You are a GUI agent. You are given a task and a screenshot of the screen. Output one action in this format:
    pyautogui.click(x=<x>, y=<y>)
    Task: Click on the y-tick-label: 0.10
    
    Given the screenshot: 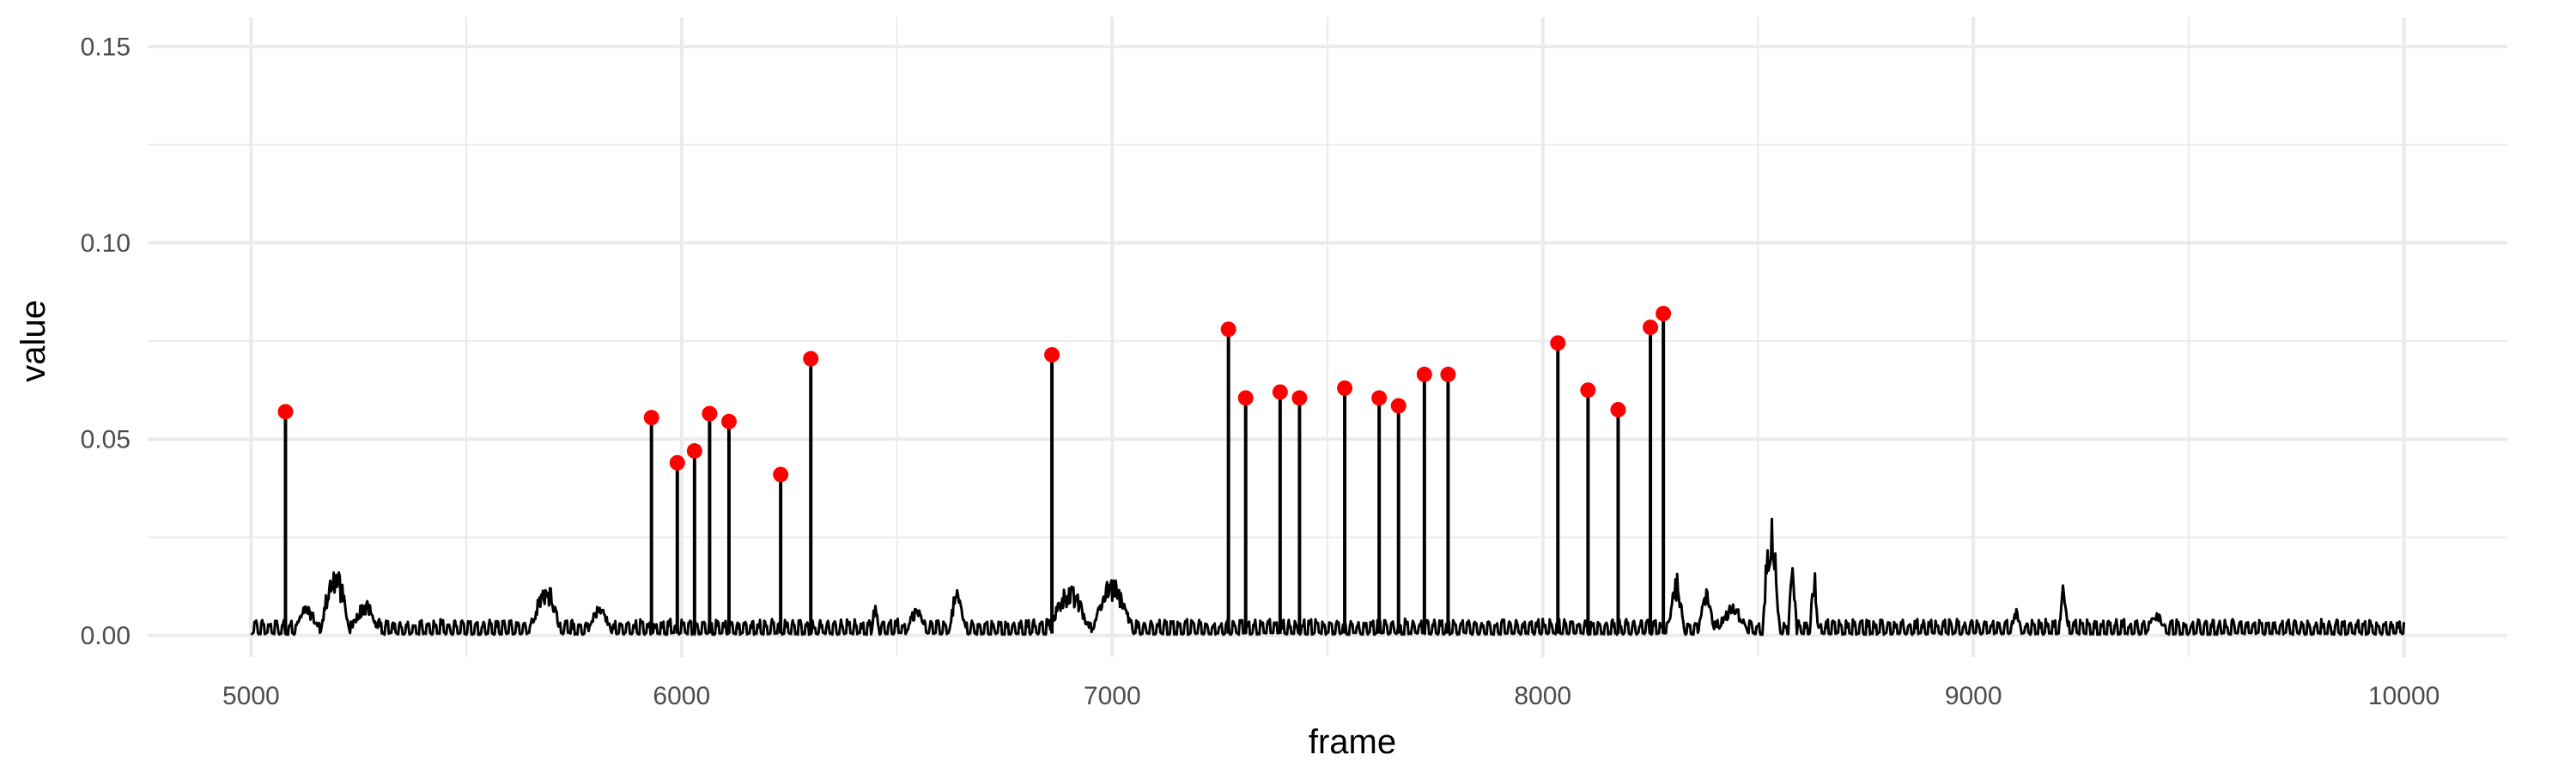 What is the action you would take?
    pyautogui.click(x=106, y=243)
    